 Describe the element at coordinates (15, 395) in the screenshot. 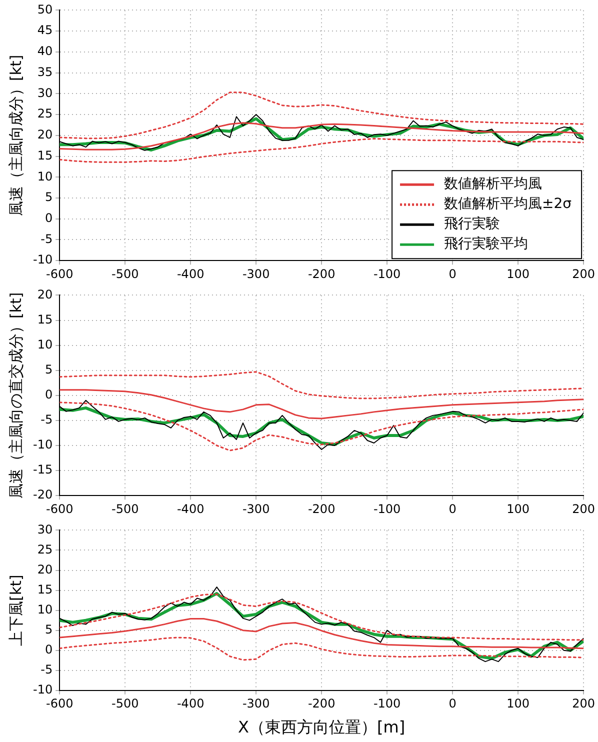

I see `y-axis-title: 風速（主風向の直交成分）[kt]` at that location.